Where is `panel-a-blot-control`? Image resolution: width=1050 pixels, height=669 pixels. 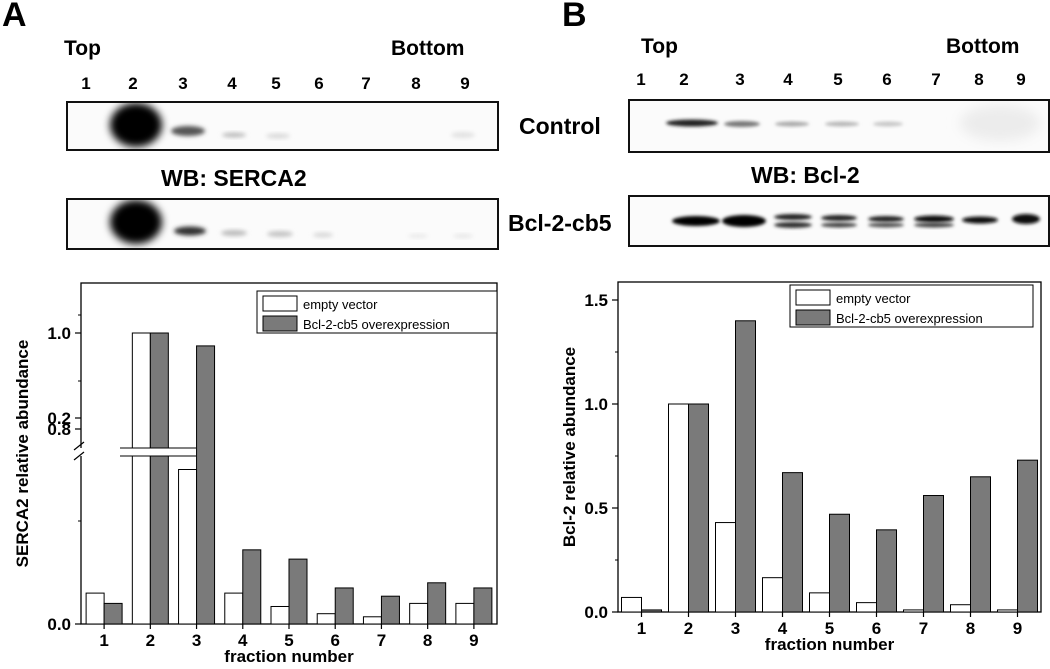
panel-a-blot-control is located at coordinates (282, 126).